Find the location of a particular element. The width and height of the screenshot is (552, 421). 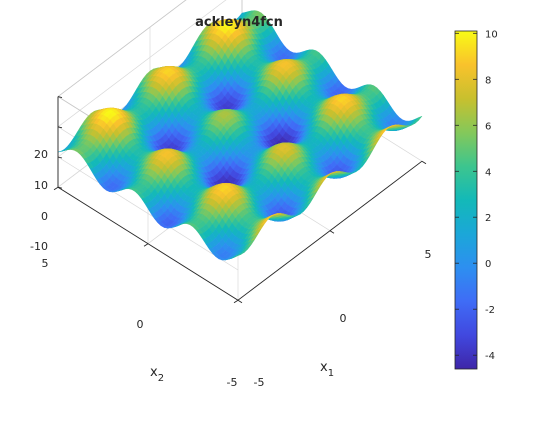

z-tick-label: 10 is located at coordinates (41, 185).